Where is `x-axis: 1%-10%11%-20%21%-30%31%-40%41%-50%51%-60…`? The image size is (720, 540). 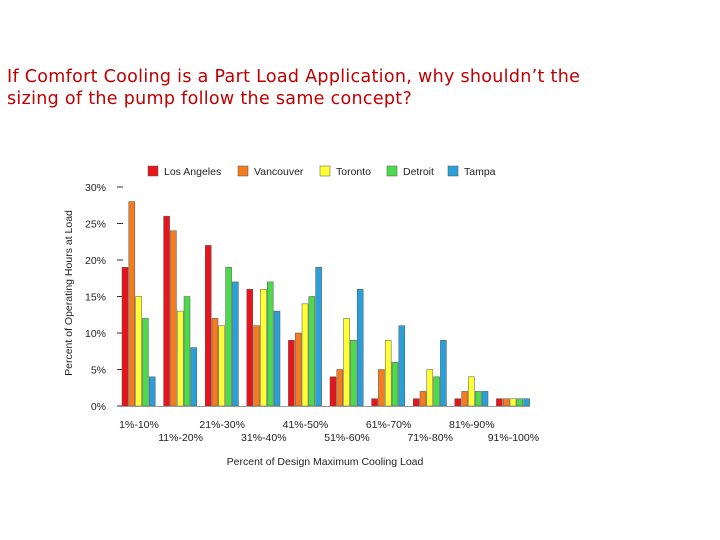 x-axis: 1%-10%11%-20%21%-30%31%-40%41%-50%51%-60… is located at coordinates (328, 425).